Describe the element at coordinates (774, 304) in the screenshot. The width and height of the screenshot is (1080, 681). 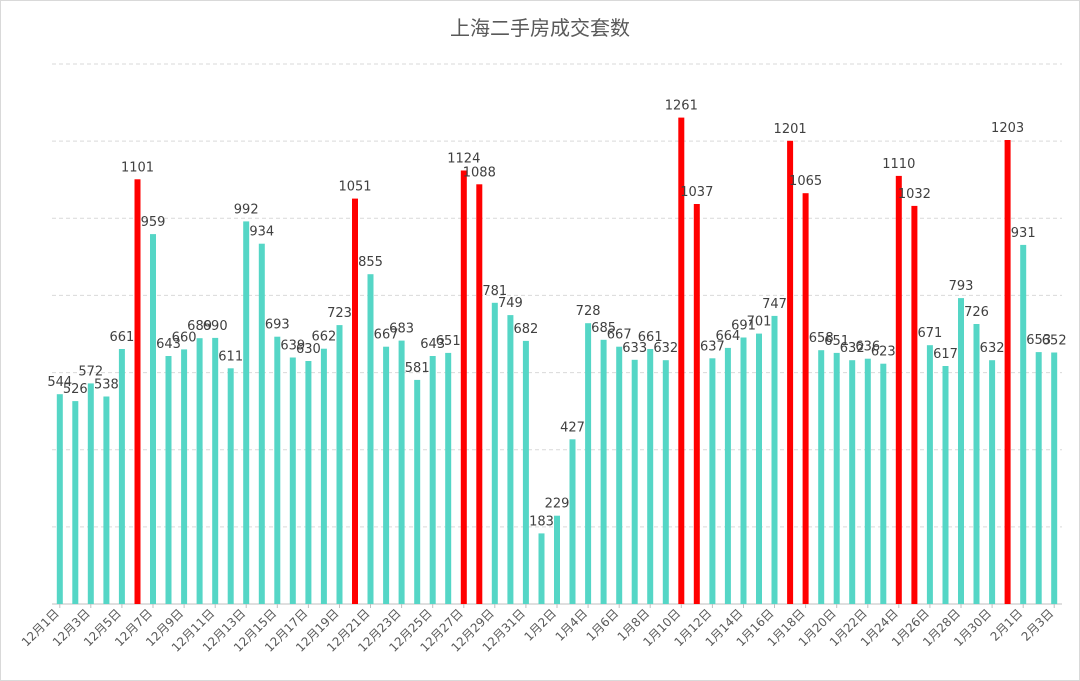
I see `data-label: 747` at that location.